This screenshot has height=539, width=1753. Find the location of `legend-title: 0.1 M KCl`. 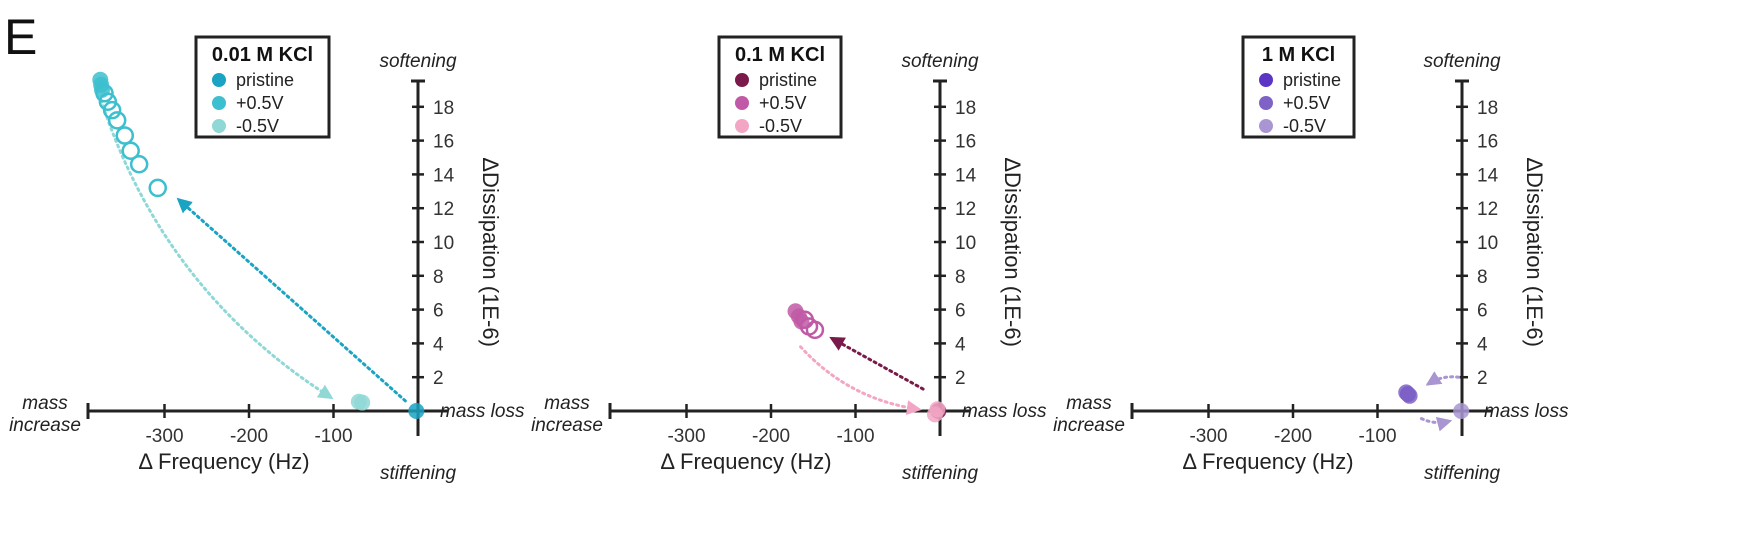

legend-title: 0.1 M KCl is located at coordinates (780, 55).